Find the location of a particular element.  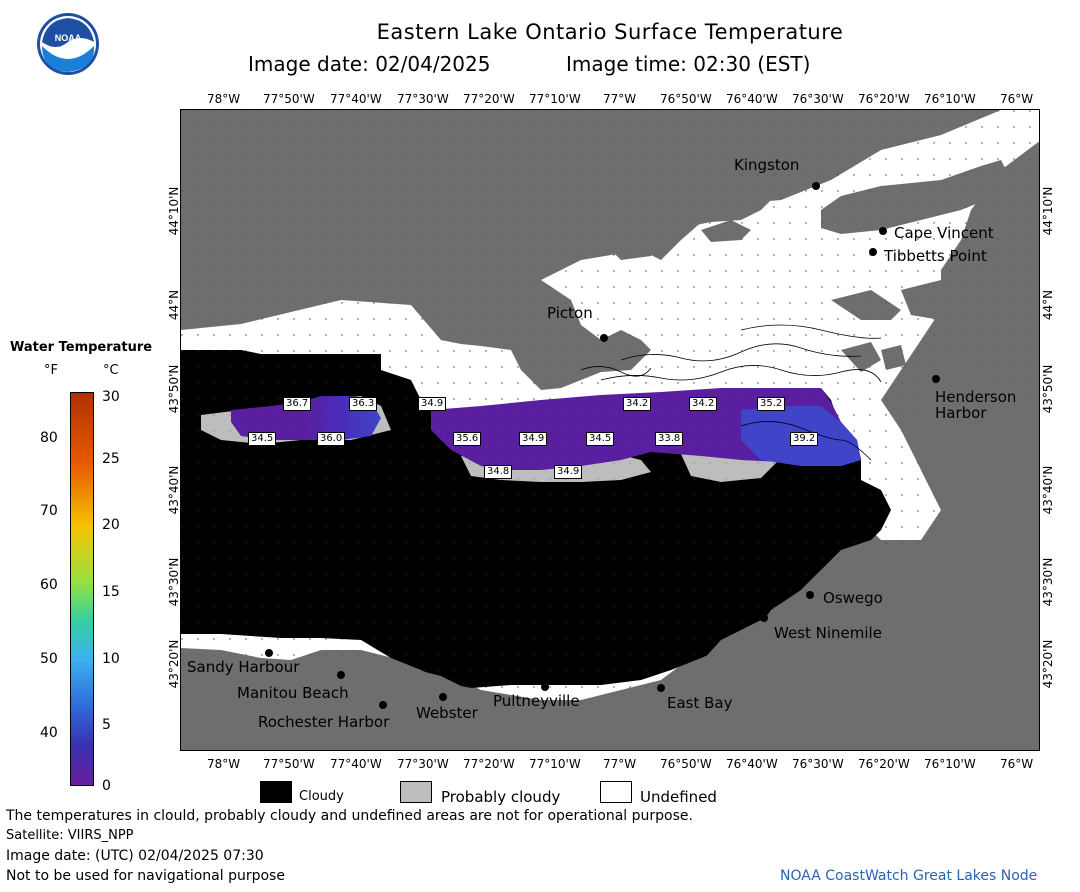

legend-undefined-swatch is located at coordinates (616, 792).